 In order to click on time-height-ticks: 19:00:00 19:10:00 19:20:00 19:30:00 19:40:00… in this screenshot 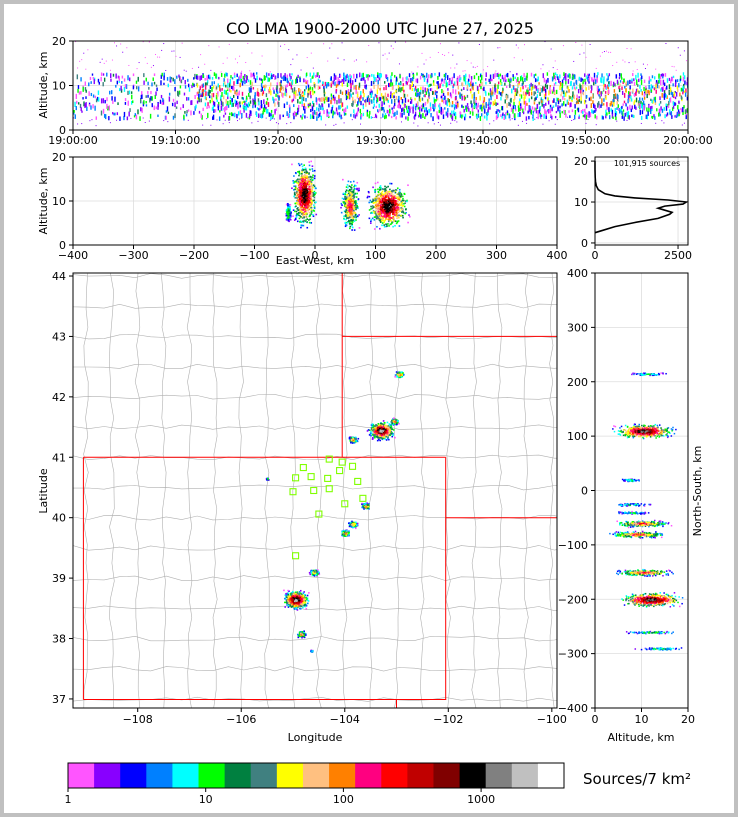, I will do `click(380, 91)`.